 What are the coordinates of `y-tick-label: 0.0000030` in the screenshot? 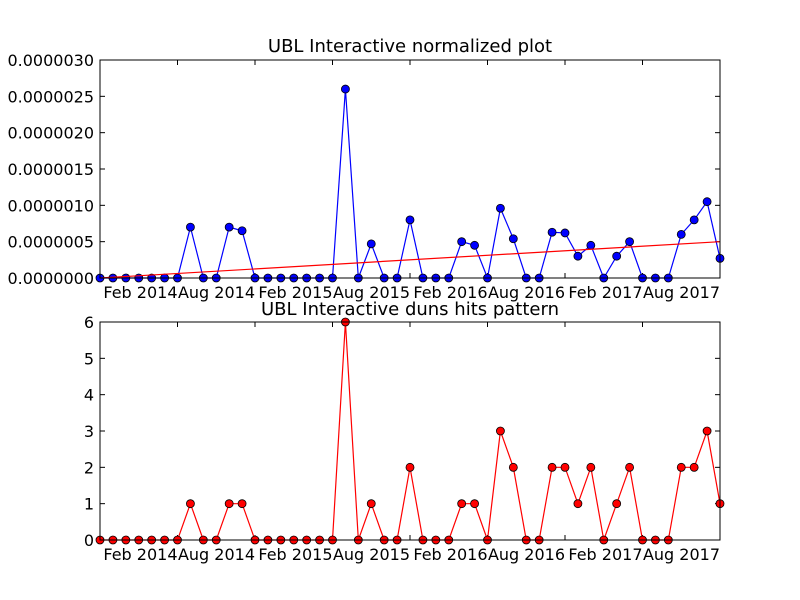 It's located at (50, 60).